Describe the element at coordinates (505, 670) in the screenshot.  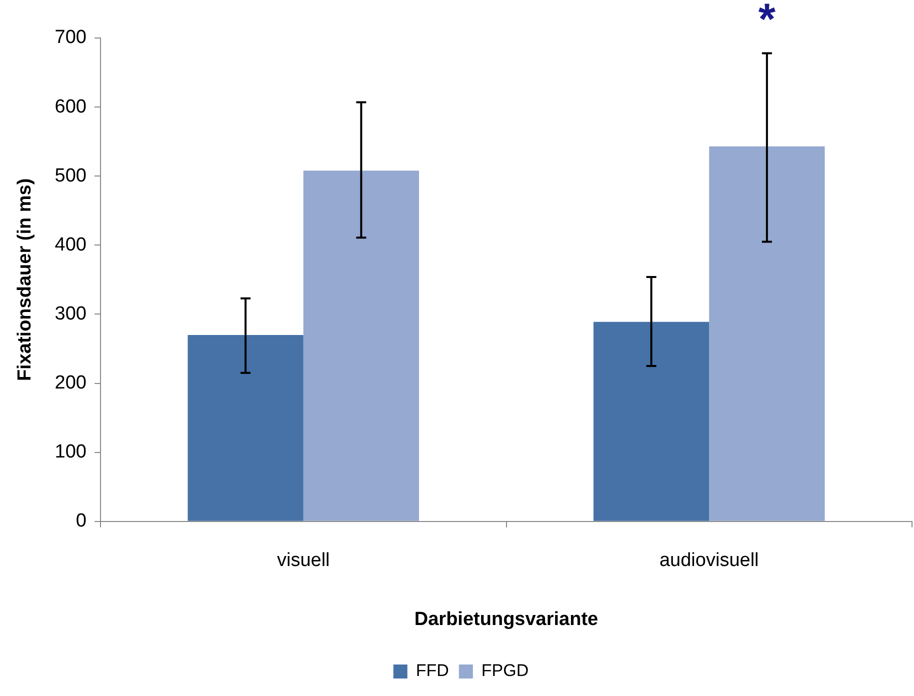
I see `legend-label: FPGD` at that location.